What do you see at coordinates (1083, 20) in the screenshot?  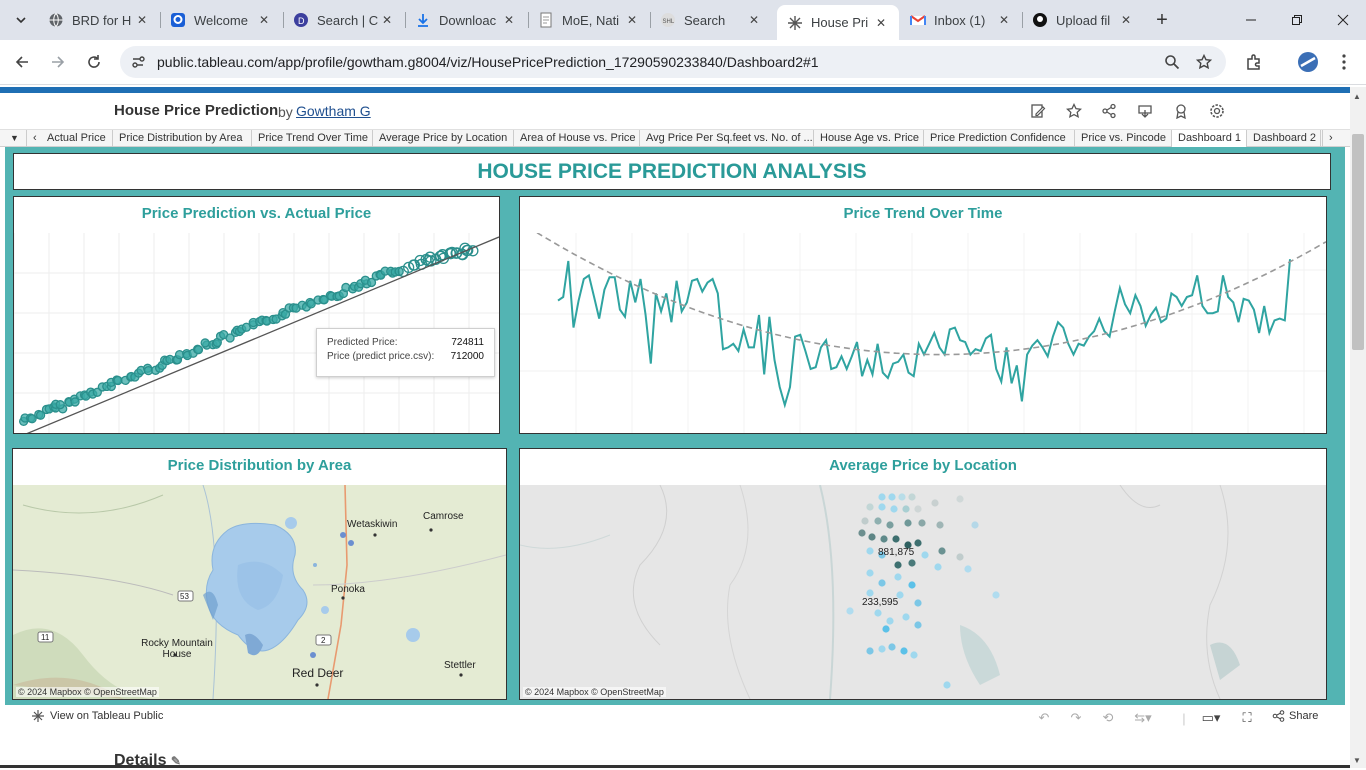 I see `browser-tab: Upload fil ✕` at bounding box center [1083, 20].